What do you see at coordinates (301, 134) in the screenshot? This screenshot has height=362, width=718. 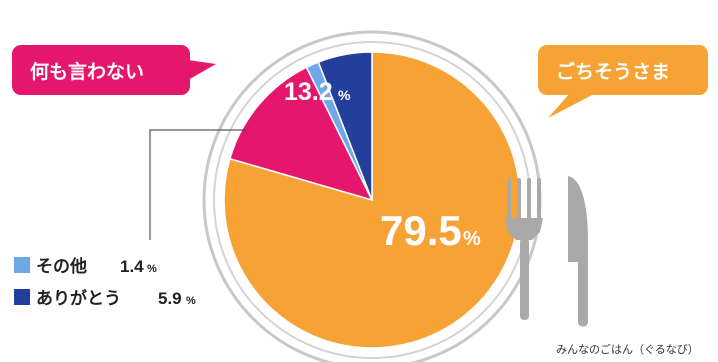 I see `pie-slice-nanimo` at bounding box center [301, 134].